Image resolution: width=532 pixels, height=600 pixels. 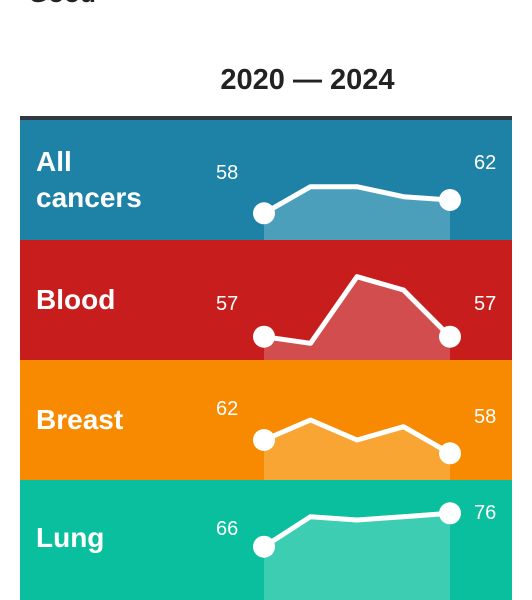 I want to click on row-label-line: Breast, so click(x=80, y=419).